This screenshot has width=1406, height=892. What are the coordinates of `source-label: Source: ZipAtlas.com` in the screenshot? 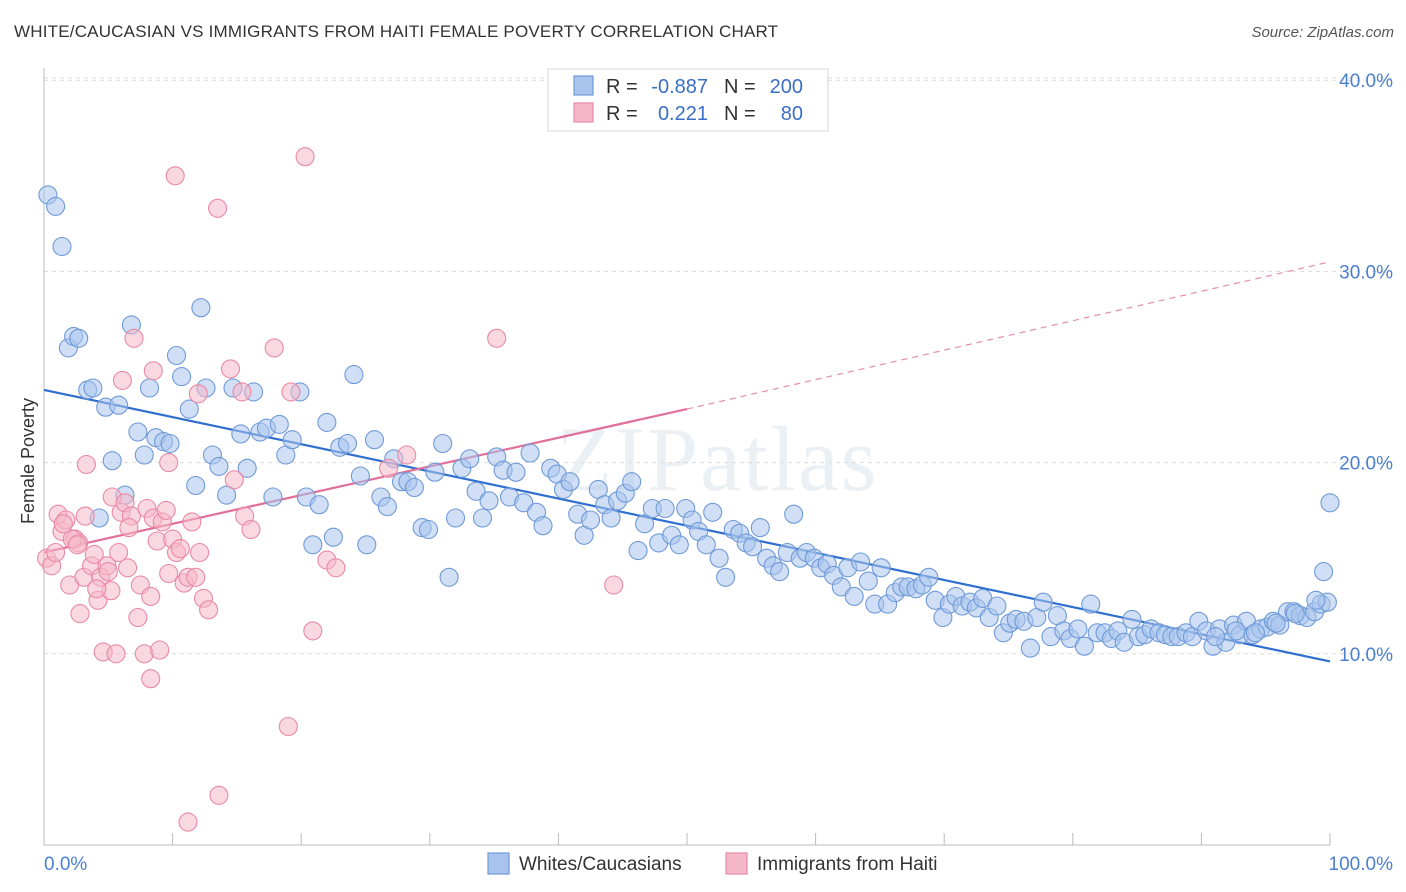 It's located at (1322, 32).